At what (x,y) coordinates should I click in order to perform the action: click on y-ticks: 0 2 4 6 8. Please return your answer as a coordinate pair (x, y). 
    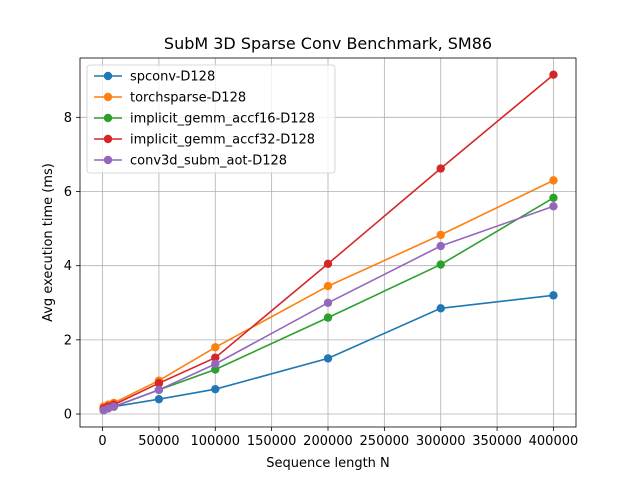
    Looking at the image, I should click on (72, 267).